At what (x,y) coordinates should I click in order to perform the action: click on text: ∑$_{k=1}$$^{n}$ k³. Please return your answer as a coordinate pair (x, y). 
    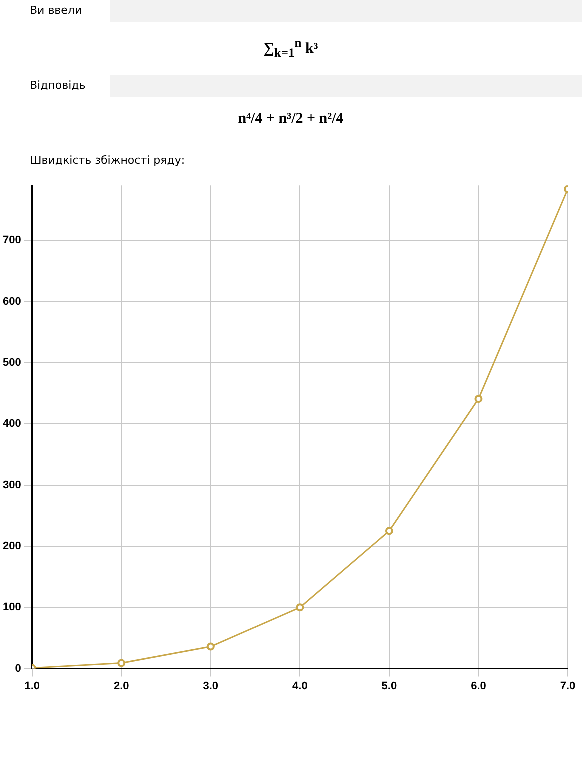
    Looking at the image, I should click on (291, 48).